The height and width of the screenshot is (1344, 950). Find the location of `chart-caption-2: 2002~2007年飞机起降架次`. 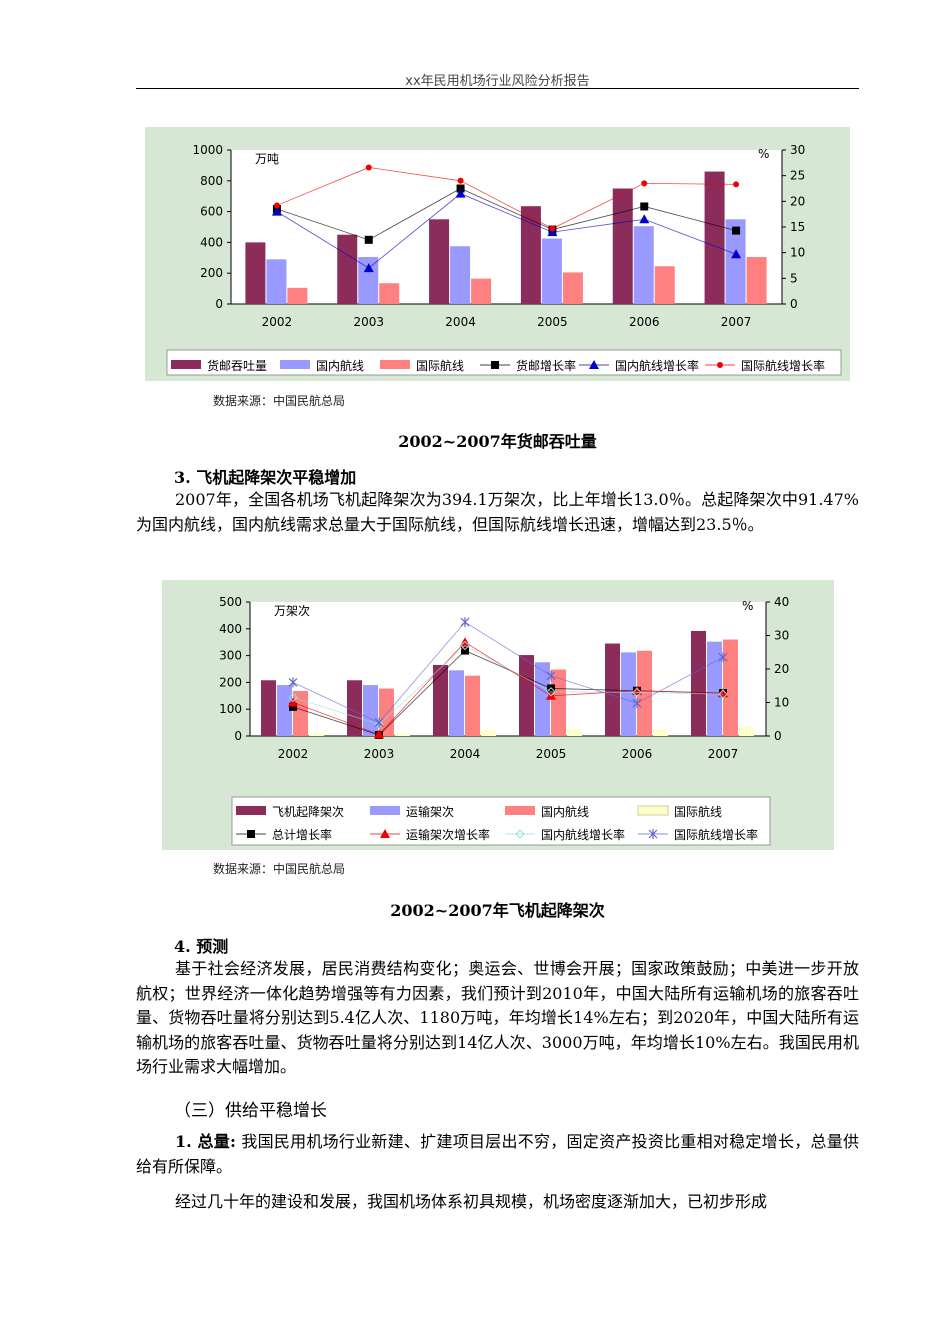

chart-caption-2: 2002~2007年飞机起降架次 is located at coordinates (497, 910).